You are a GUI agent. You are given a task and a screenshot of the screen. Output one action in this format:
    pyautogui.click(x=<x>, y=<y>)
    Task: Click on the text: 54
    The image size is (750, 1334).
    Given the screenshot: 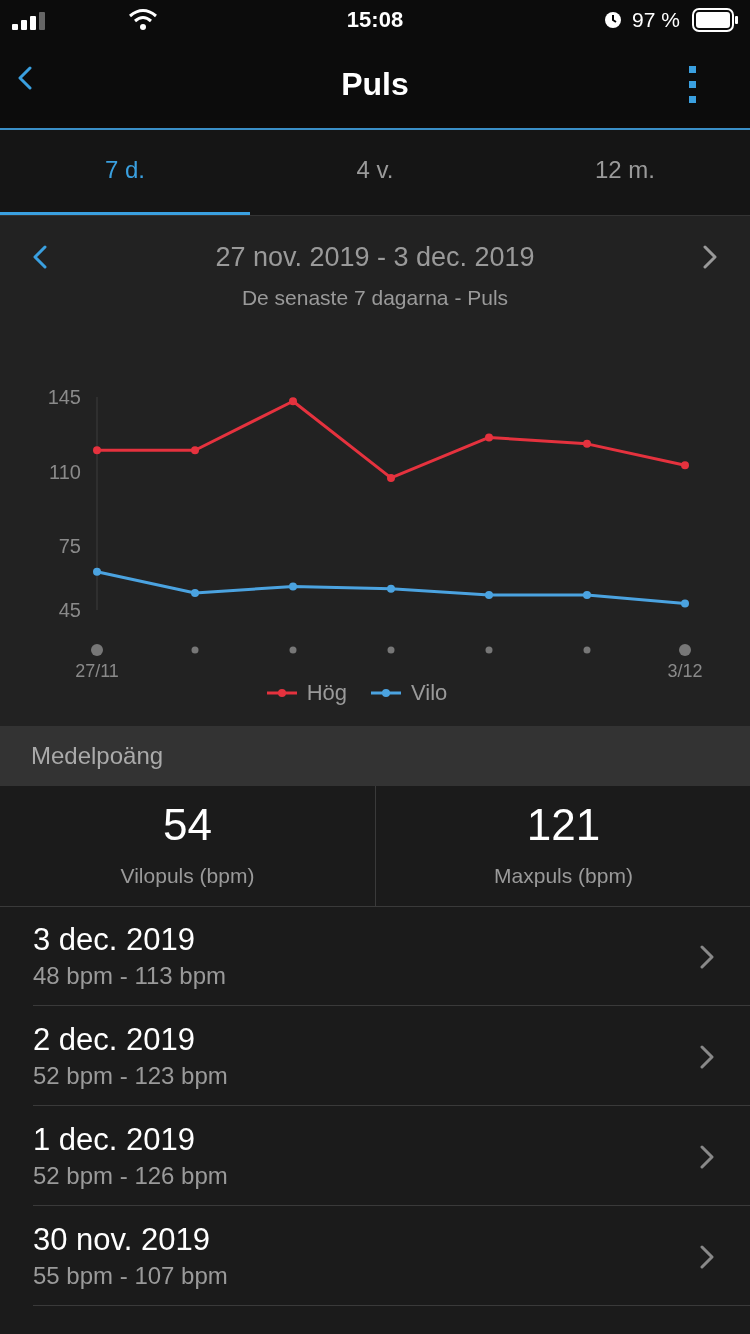 What is the action you would take?
    pyautogui.click(x=187, y=825)
    